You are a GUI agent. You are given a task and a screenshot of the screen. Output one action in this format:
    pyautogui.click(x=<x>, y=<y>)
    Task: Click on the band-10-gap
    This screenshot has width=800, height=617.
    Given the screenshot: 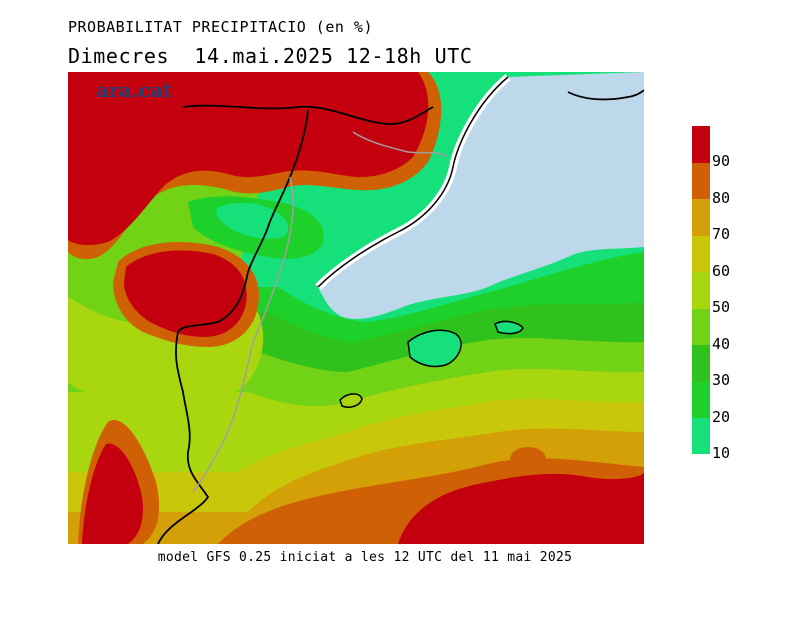 What is the action you would take?
    pyautogui.click(x=252, y=221)
    